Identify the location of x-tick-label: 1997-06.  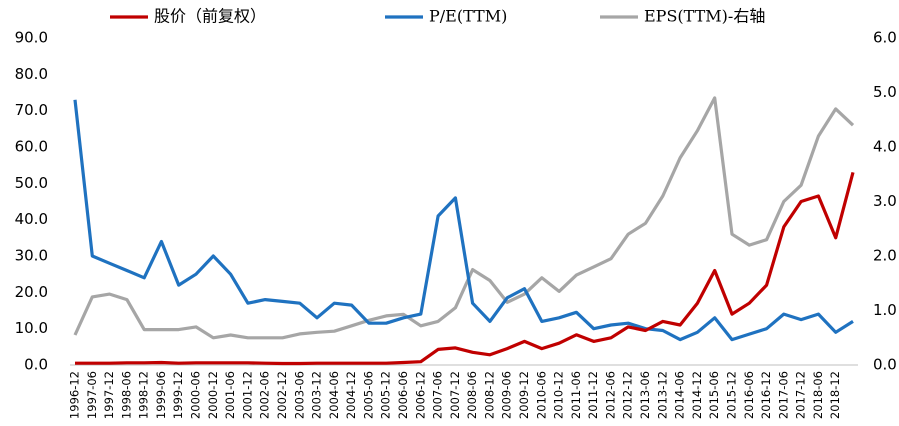
(92, 395).